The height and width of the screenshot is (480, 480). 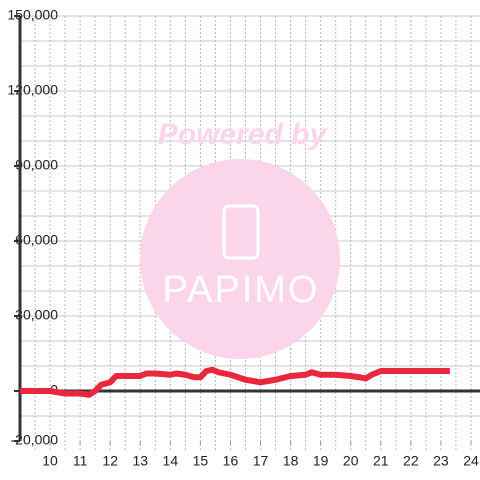 I want to click on y-tick-label: 60,000, so click(x=36, y=240).